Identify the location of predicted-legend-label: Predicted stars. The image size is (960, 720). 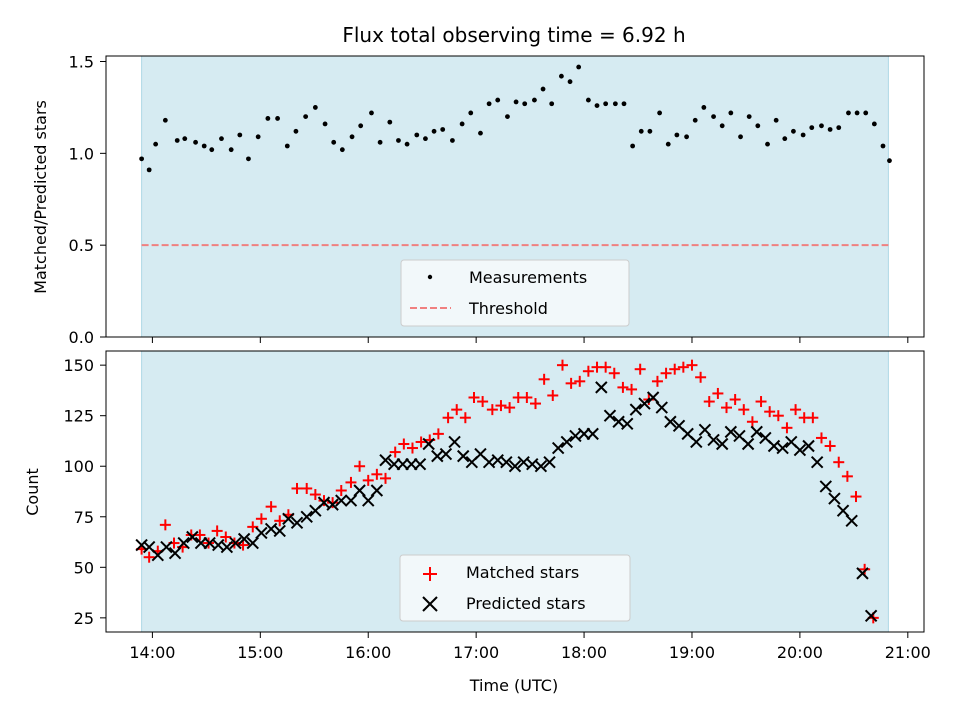
(526, 603).